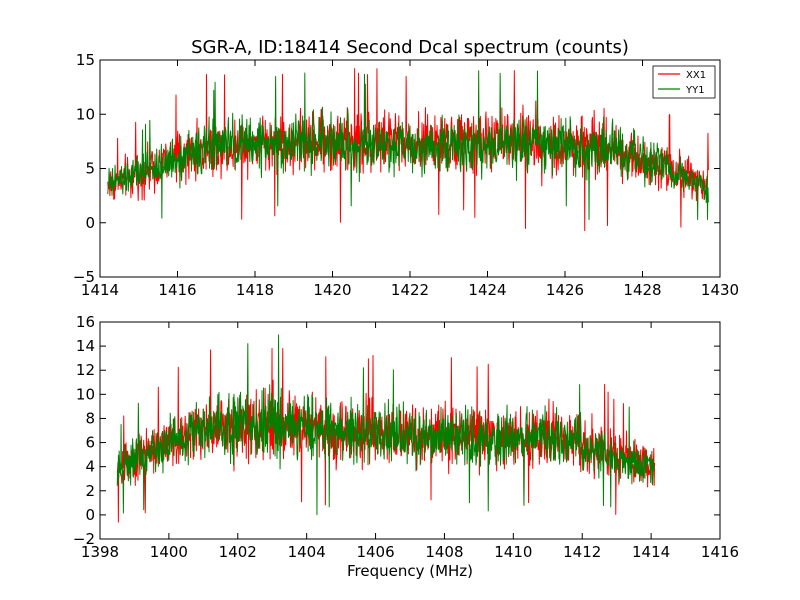 The image size is (800, 600). Describe the element at coordinates (90, 418) in the screenshot. I see `y-tick-label: 8` at that location.